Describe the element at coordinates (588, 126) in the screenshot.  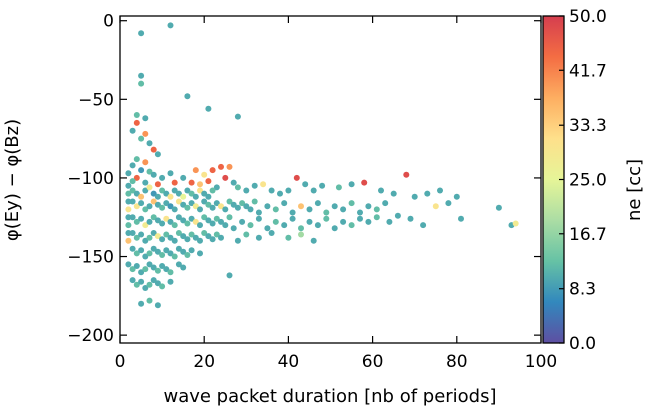
I see `colorbar-tick-label: 33.3` at that location.